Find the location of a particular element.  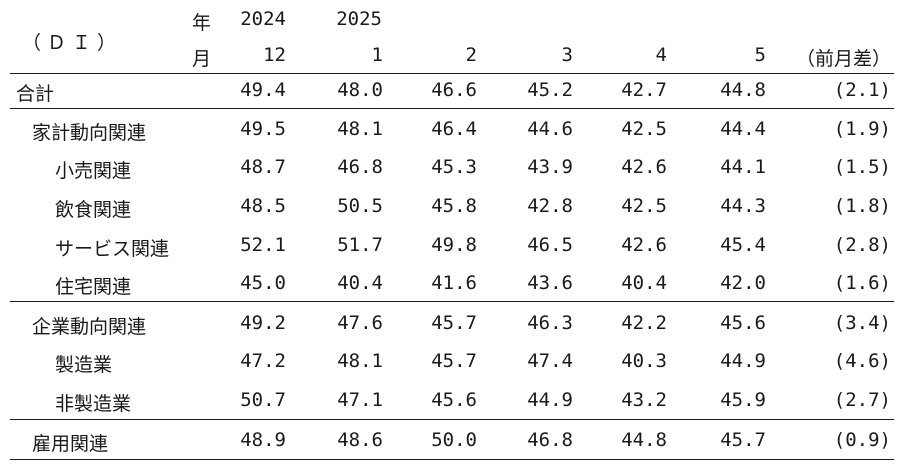

cell: 42.5 is located at coordinates (644, 206).